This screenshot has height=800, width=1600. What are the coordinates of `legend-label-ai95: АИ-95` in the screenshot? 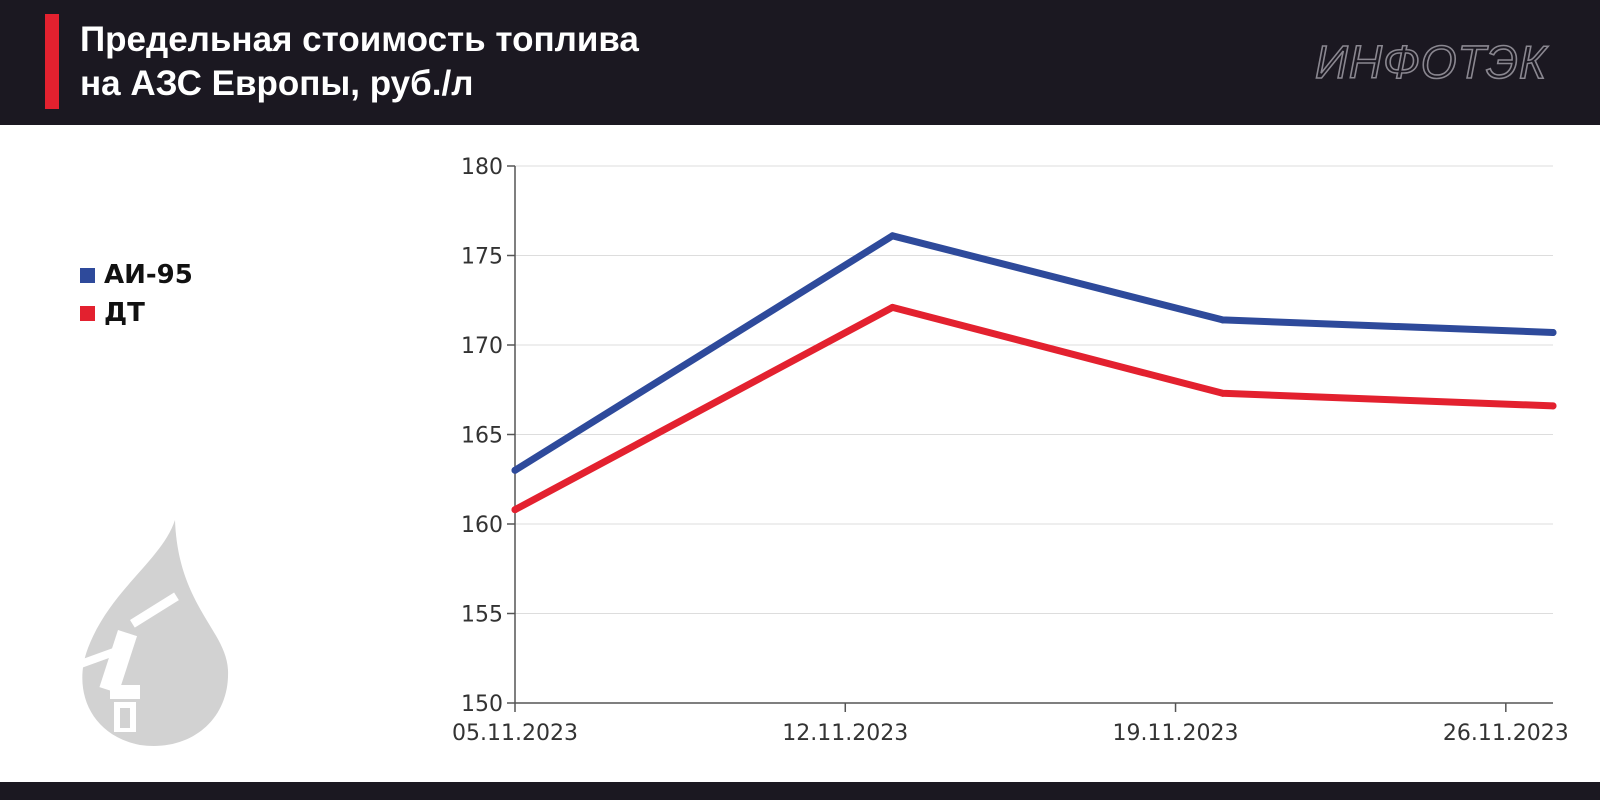 It's located at (148, 275).